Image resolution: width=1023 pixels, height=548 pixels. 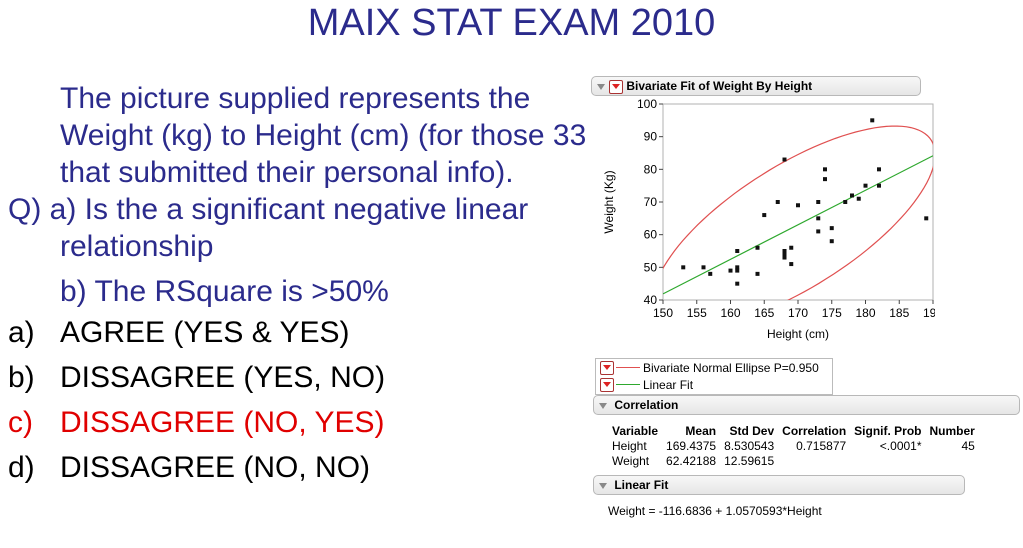 What do you see at coordinates (21, 467) in the screenshot?
I see `option-d-label: d)` at bounding box center [21, 467].